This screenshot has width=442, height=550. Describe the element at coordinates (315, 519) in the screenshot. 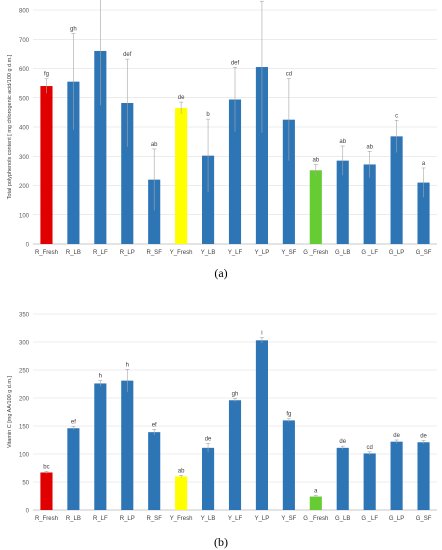

I see `panel-b-category-label: G _Fresh` at that location.